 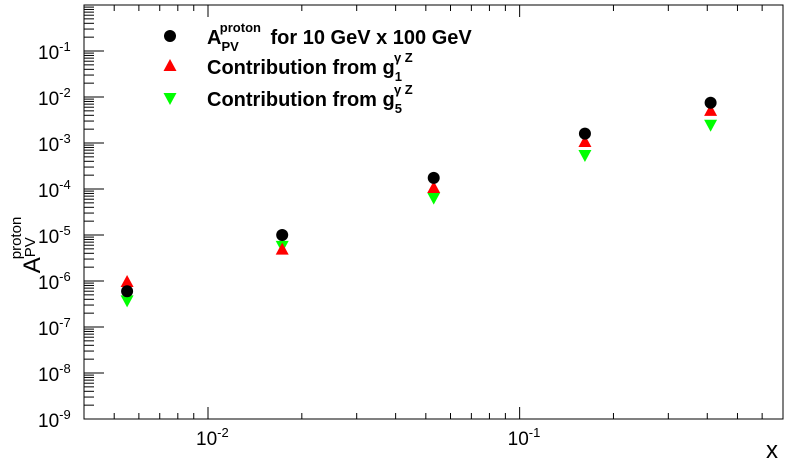 I want to click on y-tick-label-exp: -3, so click(x=65, y=138).